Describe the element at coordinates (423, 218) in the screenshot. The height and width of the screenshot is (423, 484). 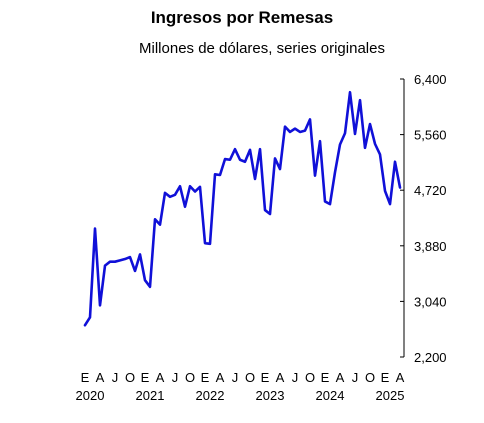
I see `y-axis: 6,400 5,560 4,720 3,880 3,040 2,200` at that location.